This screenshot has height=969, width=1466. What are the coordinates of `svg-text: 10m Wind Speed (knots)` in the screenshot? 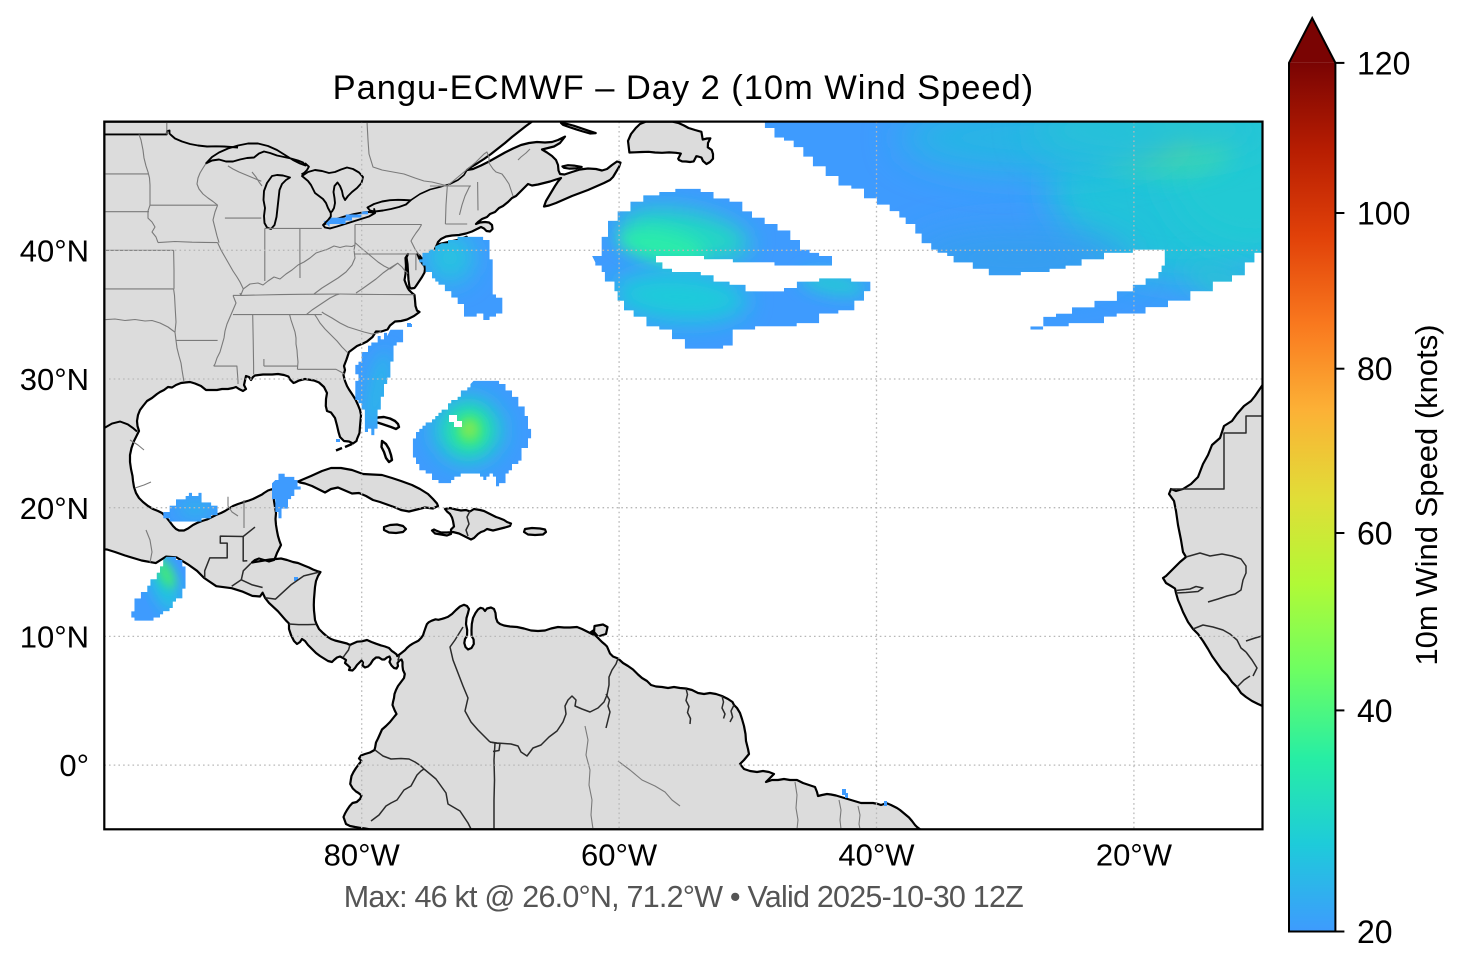 It's located at (1426, 494).